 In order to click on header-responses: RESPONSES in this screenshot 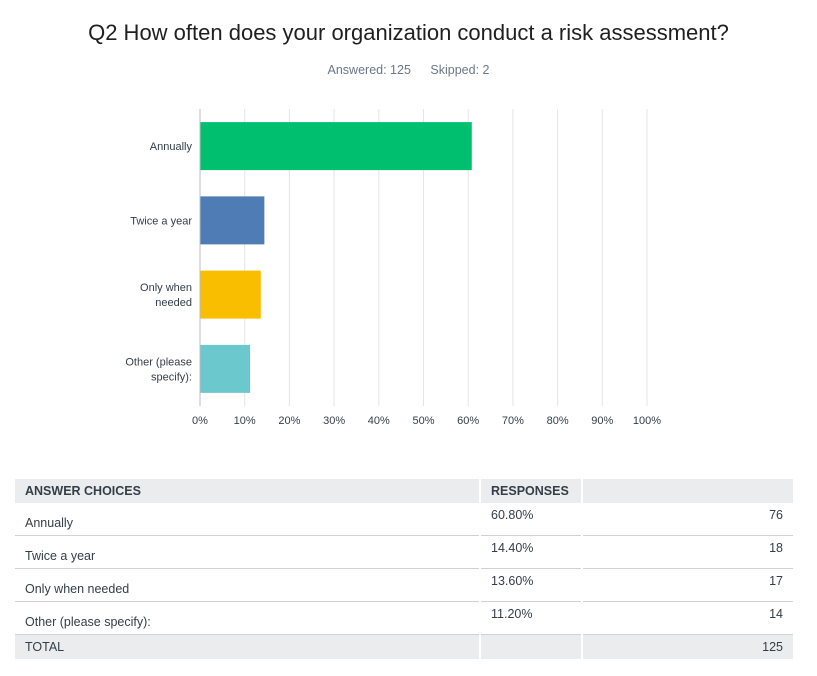, I will do `click(531, 491)`.